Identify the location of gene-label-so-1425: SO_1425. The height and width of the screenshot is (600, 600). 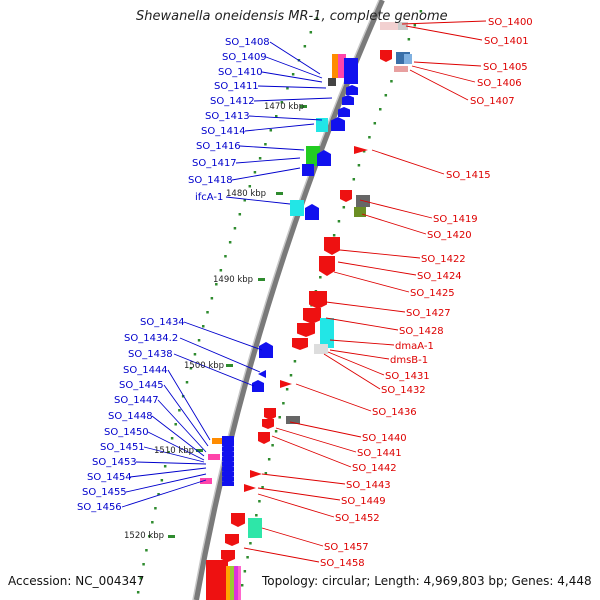
(432, 293).